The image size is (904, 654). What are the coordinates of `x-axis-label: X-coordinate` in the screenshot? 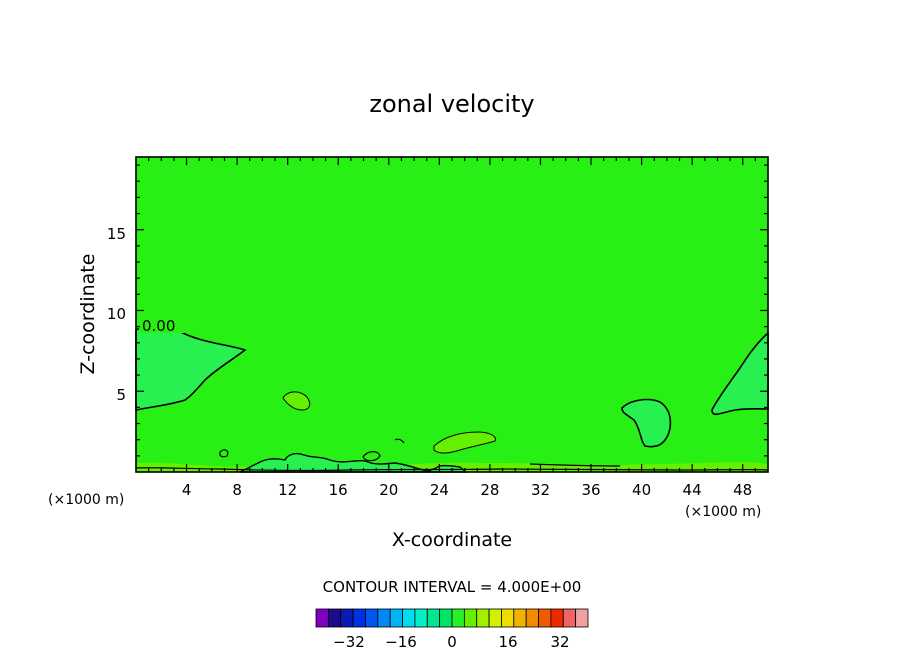 It's located at (452, 540).